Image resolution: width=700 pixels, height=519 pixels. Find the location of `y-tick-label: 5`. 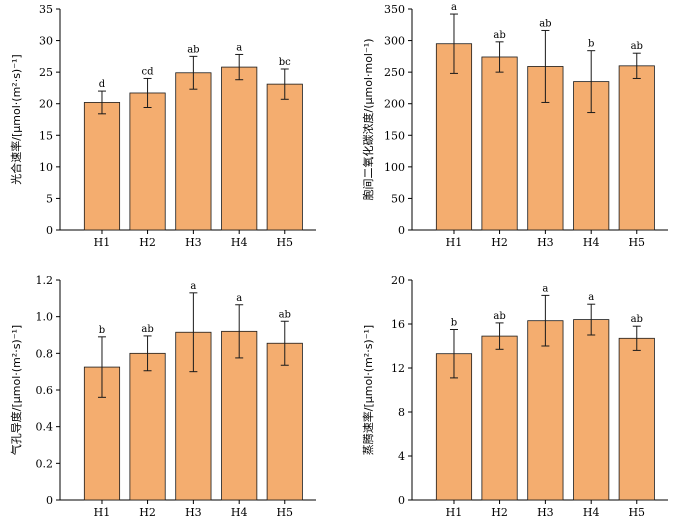

y-tick-label: 5 is located at coordinates (49, 198).